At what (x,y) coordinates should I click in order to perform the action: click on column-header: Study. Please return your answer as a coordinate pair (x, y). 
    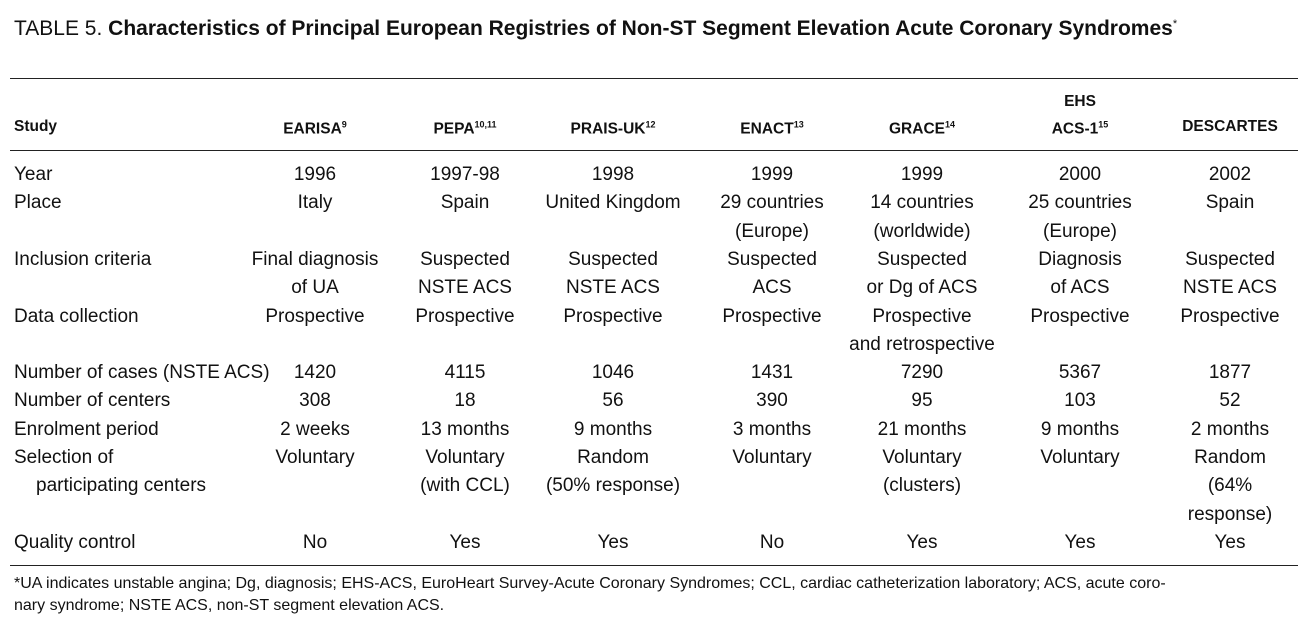
    Looking at the image, I should click on (35, 127).